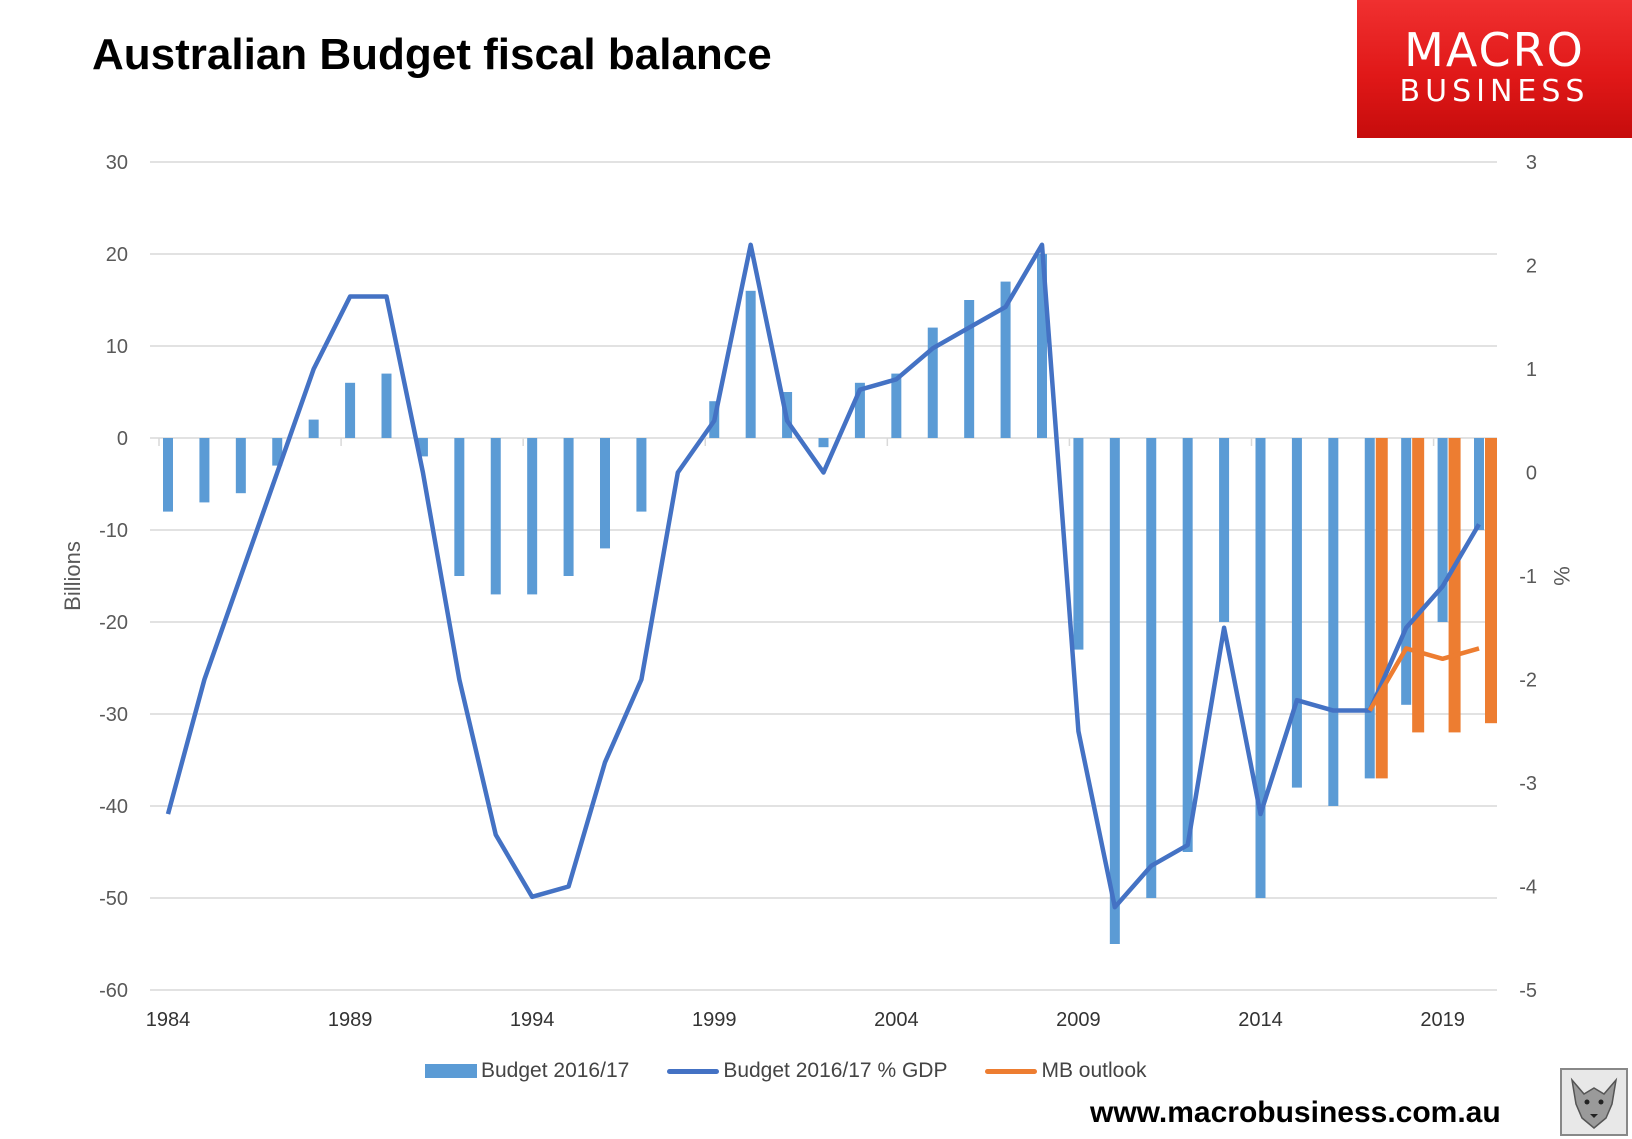  Describe the element at coordinates (1531, 474) in the screenshot. I see `y2-tick-label: 0` at that location.